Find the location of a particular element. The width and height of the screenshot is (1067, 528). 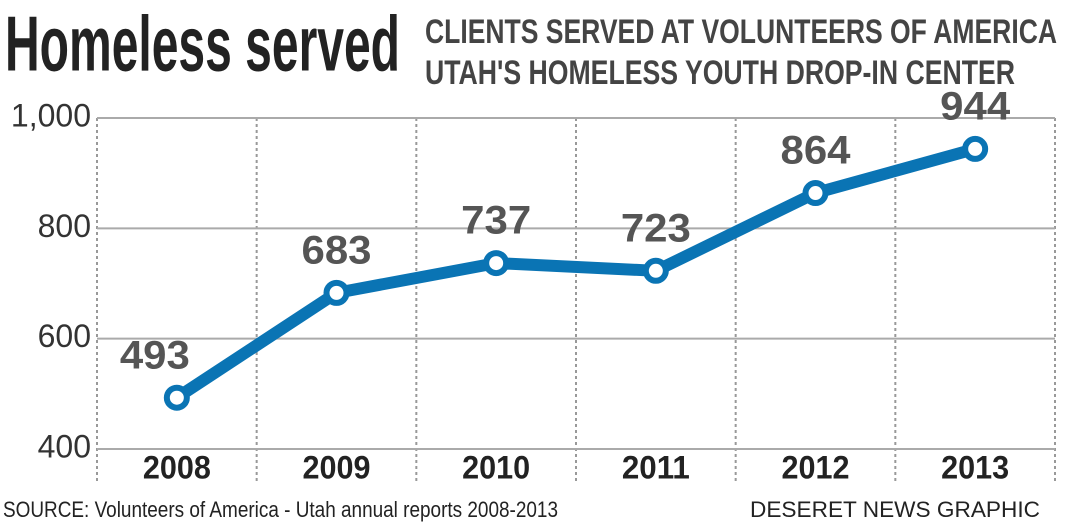

x-tick-label: 2013 is located at coordinates (975, 467).